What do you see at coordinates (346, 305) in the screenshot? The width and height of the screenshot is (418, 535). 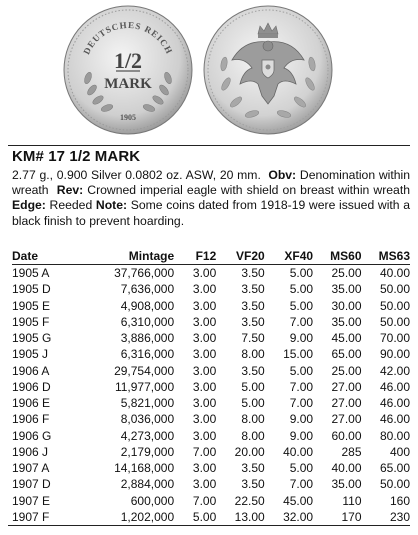 I see `cell-ms60: 30.00` at bounding box center [346, 305].